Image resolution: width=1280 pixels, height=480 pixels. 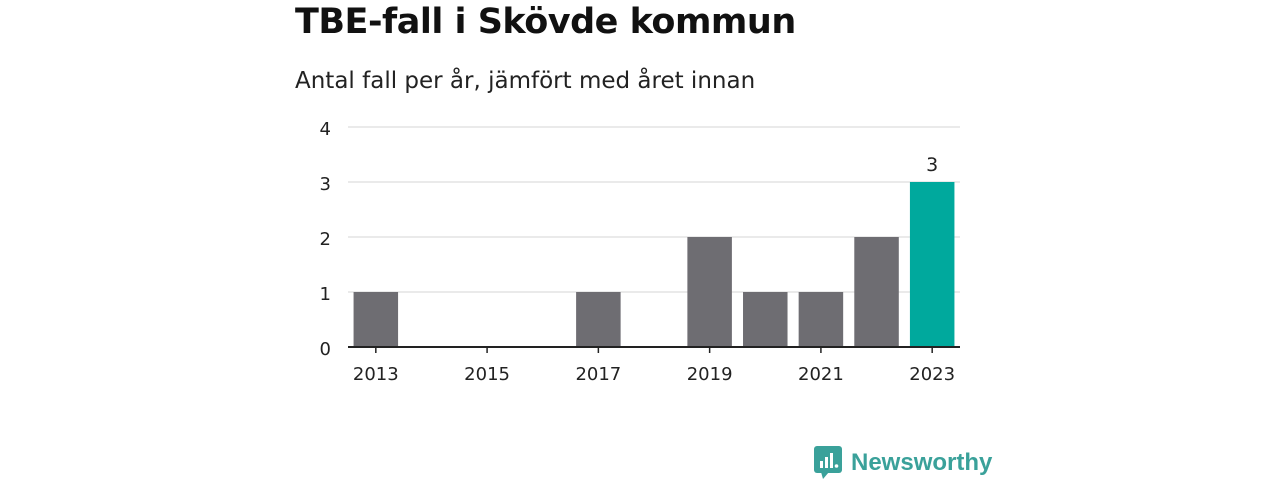 I want to click on bar-2022, so click(x=876, y=292).